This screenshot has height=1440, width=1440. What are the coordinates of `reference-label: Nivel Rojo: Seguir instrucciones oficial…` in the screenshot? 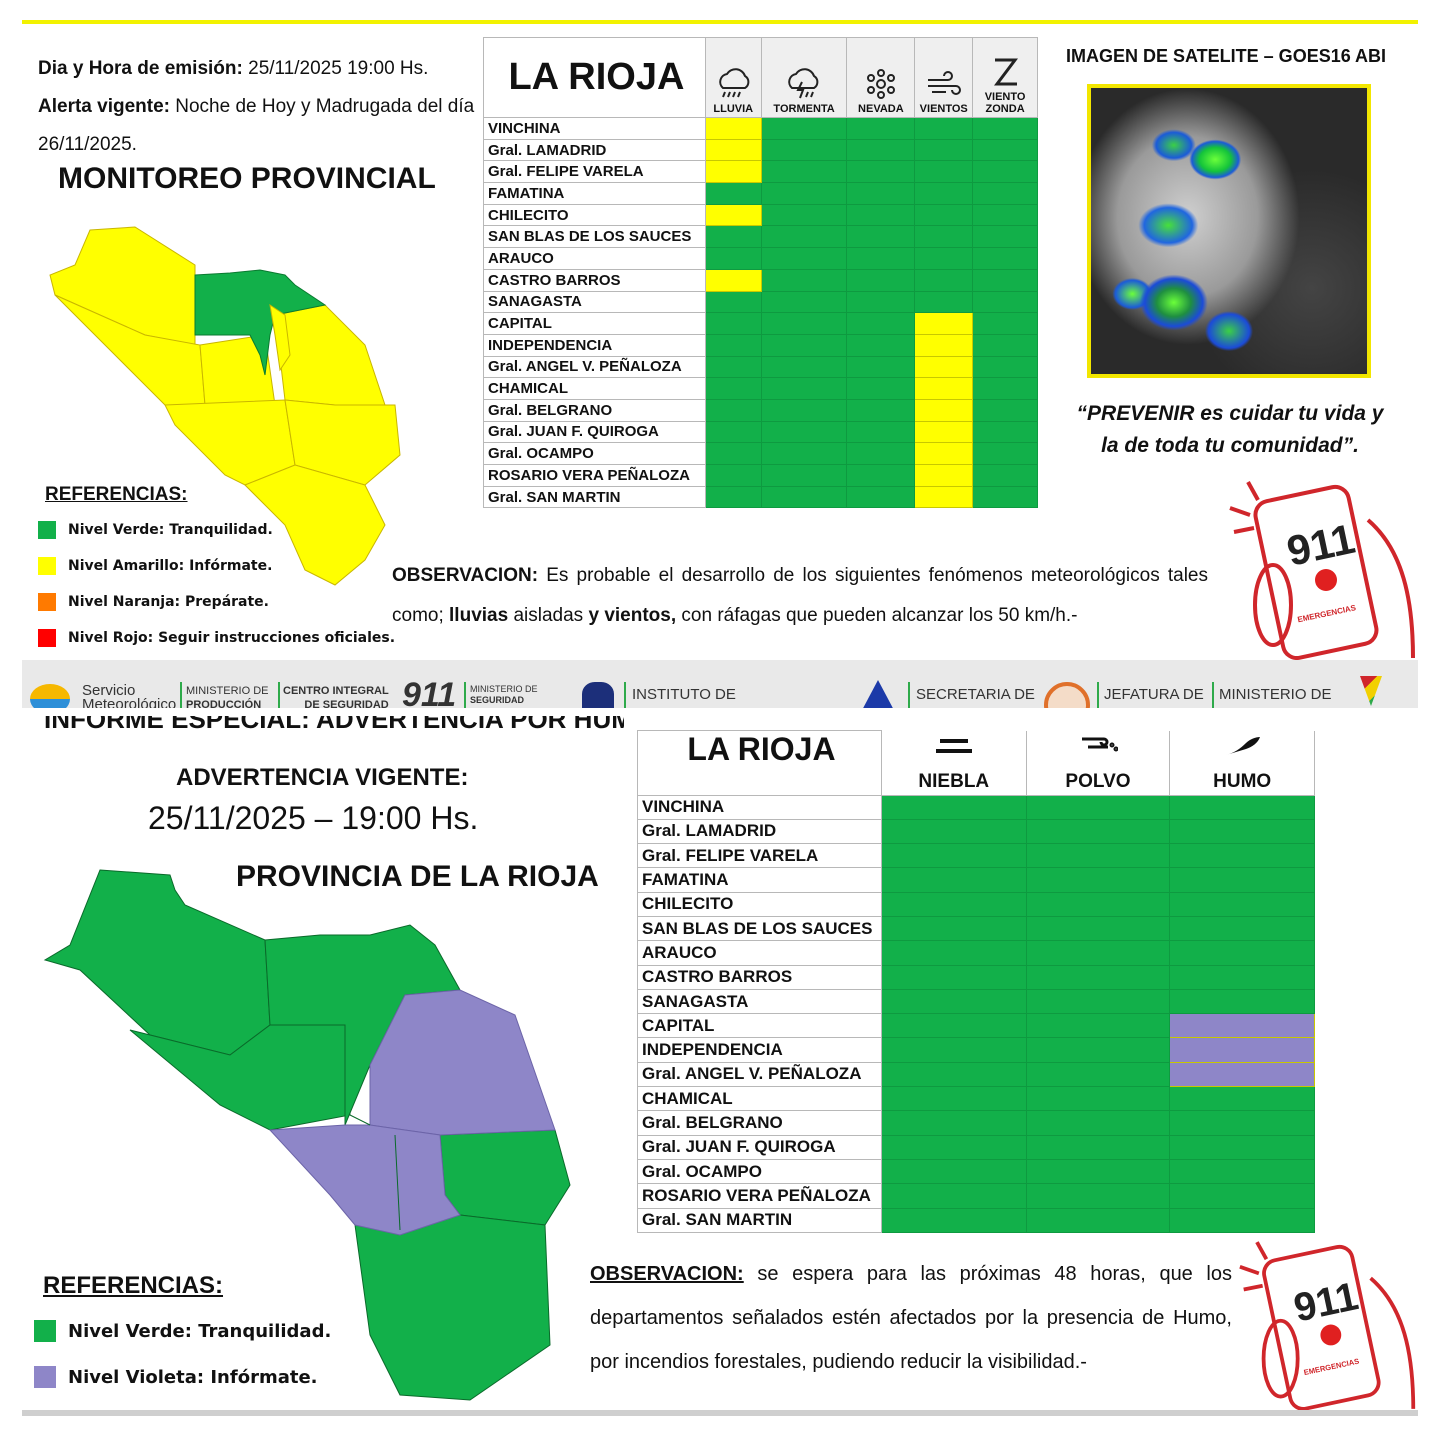 It's located at (232, 638).